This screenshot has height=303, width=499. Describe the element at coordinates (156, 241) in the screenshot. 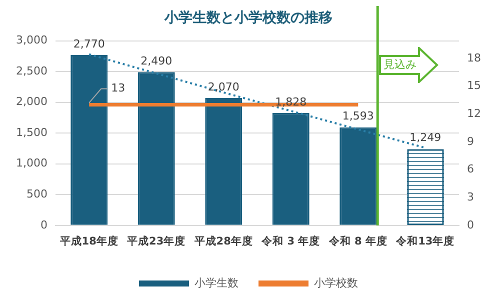

I see `x-tick-label: 平成23年度` at that location.